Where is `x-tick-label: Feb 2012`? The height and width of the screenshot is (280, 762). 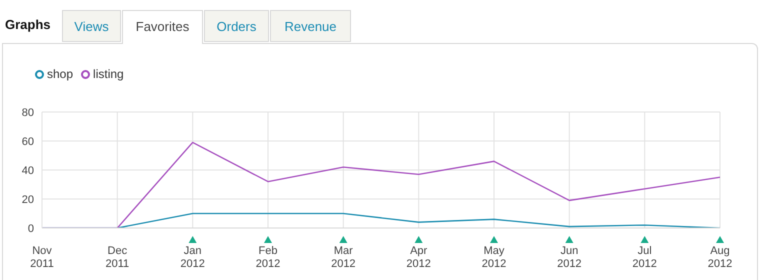 x-tick-label: Feb 2012 is located at coordinates (268, 257).